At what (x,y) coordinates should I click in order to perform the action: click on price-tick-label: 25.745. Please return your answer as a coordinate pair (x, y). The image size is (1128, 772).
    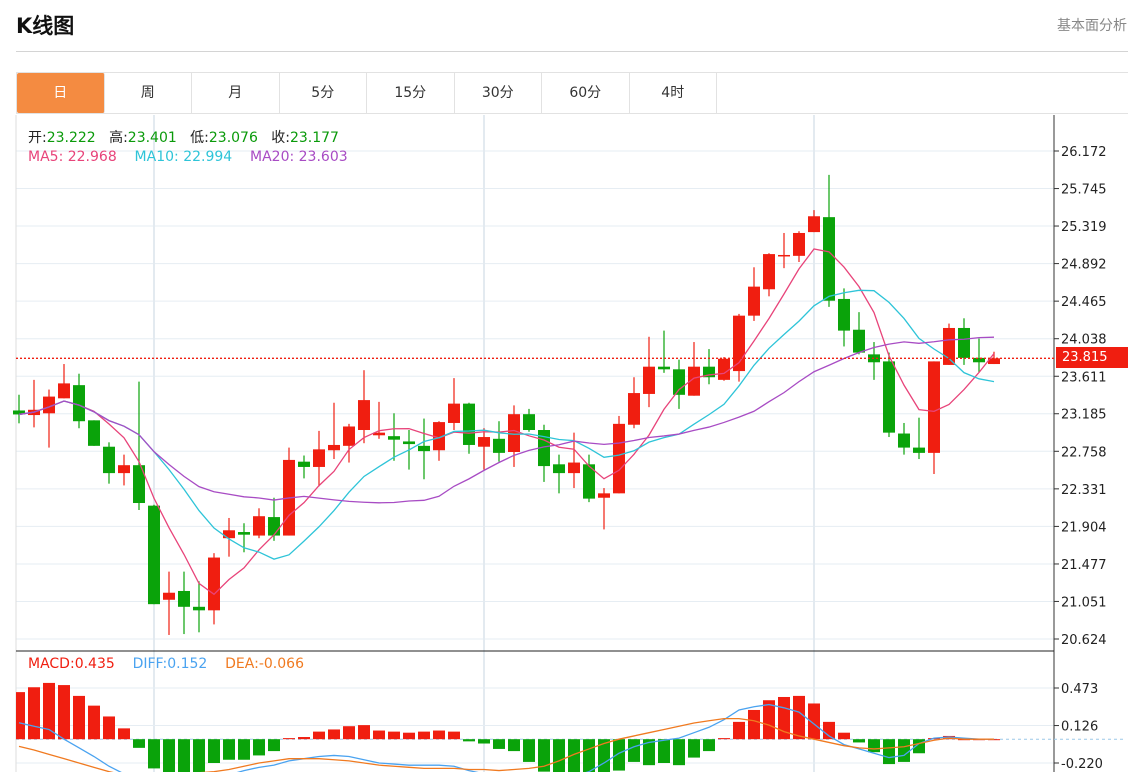
    Looking at the image, I should click on (1084, 190).